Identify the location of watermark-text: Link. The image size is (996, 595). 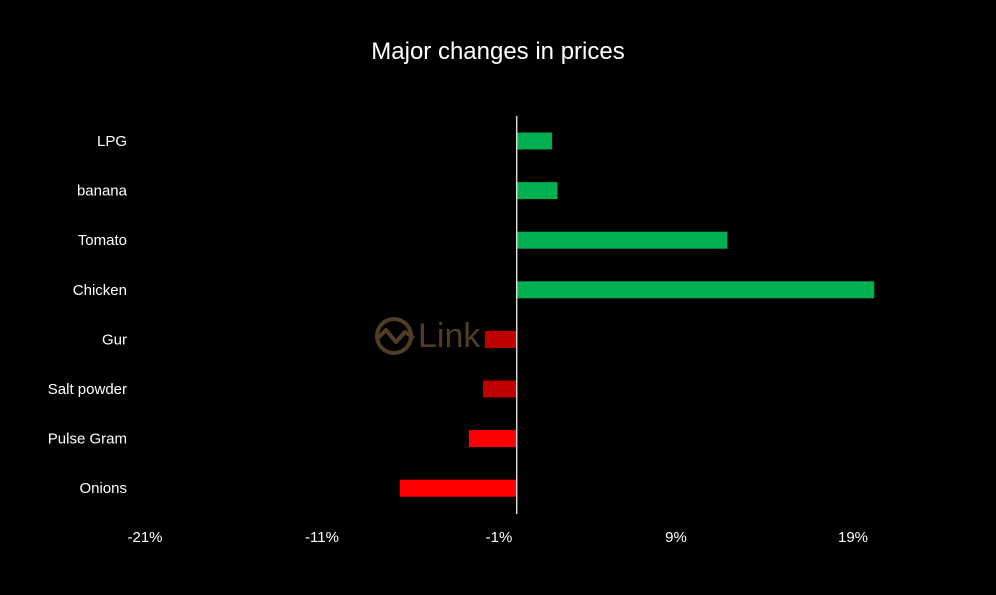
(449, 335).